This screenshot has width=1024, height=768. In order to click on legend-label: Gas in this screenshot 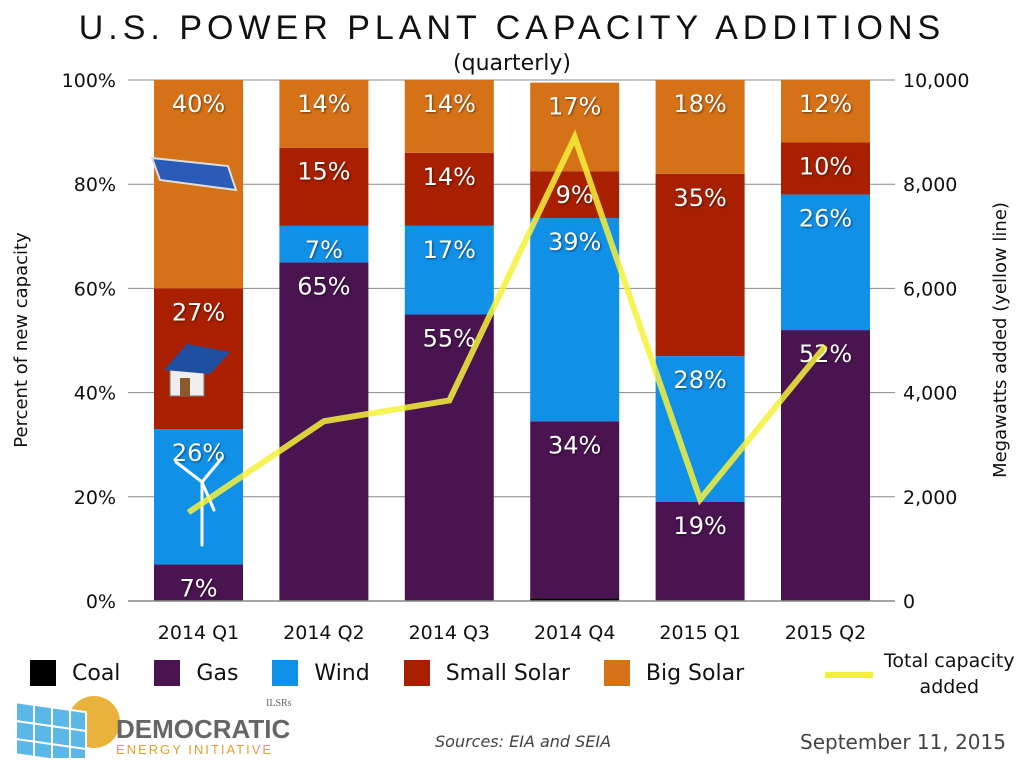, I will do `click(217, 673)`.